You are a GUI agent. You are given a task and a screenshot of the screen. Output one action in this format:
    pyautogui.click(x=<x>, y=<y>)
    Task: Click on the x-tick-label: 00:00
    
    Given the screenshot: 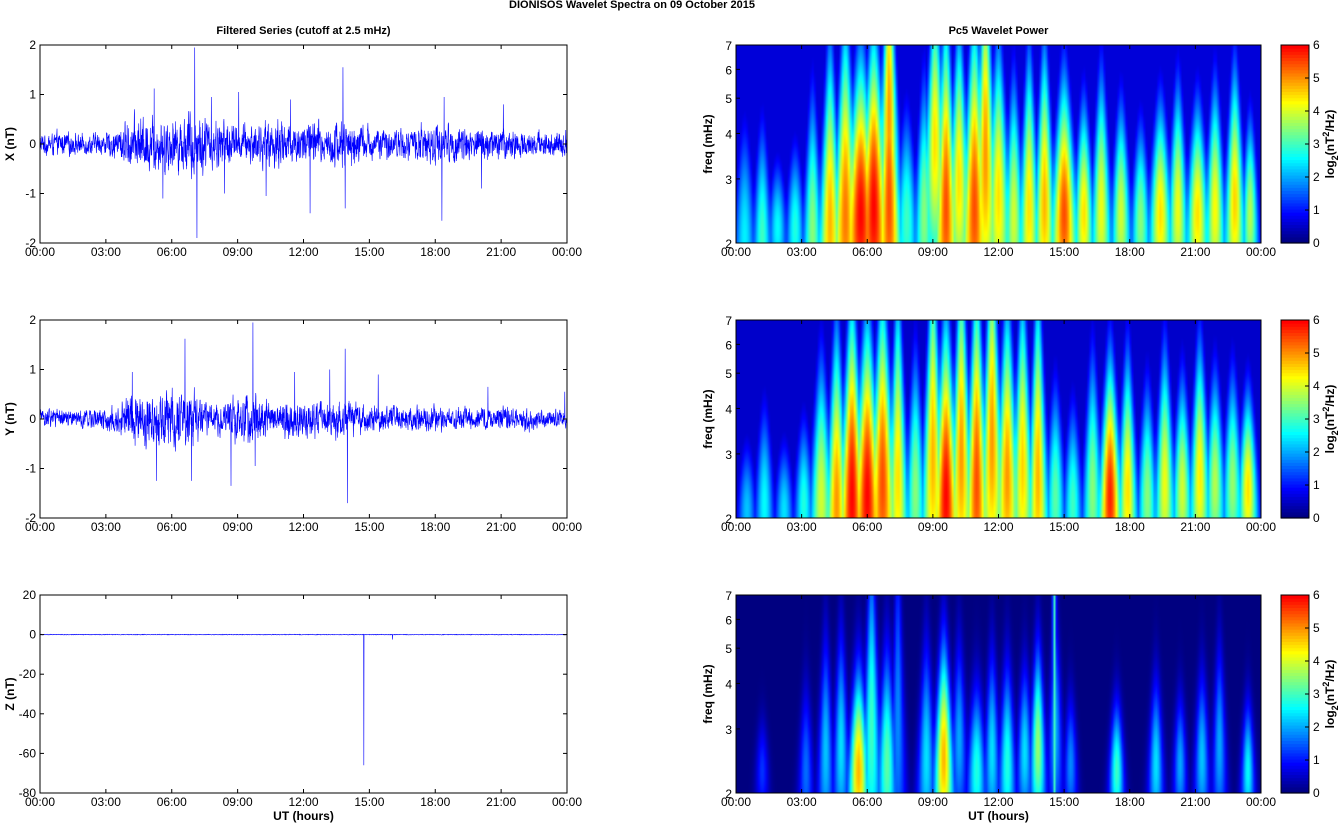 What is the action you would take?
    pyautogui.click(x=40, y=802)
    